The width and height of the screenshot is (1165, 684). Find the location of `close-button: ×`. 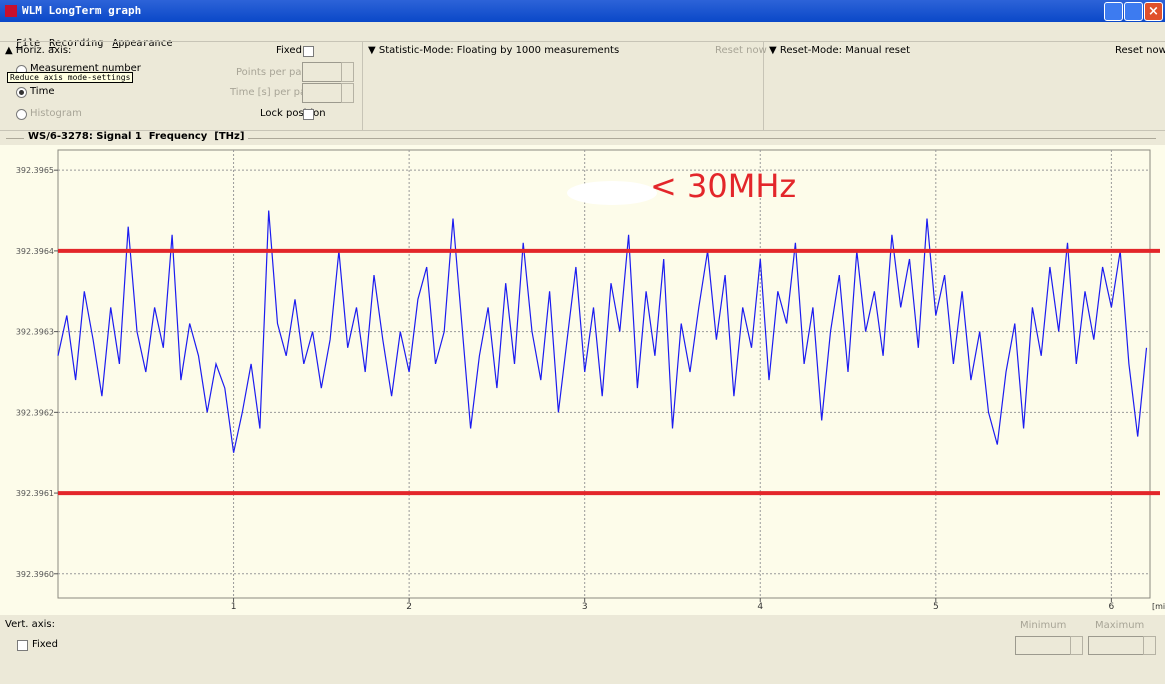

close-button: × is located at coordinates (1153, 11).